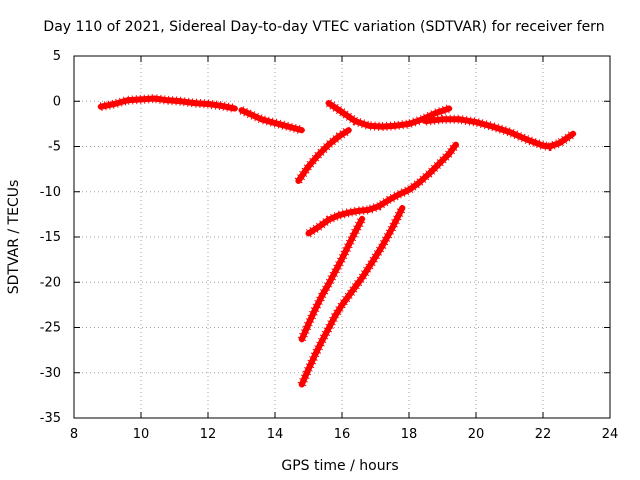 This screenshot has width=640, height=480. I want to click on x-tick-label: 18, so click(409, 434).